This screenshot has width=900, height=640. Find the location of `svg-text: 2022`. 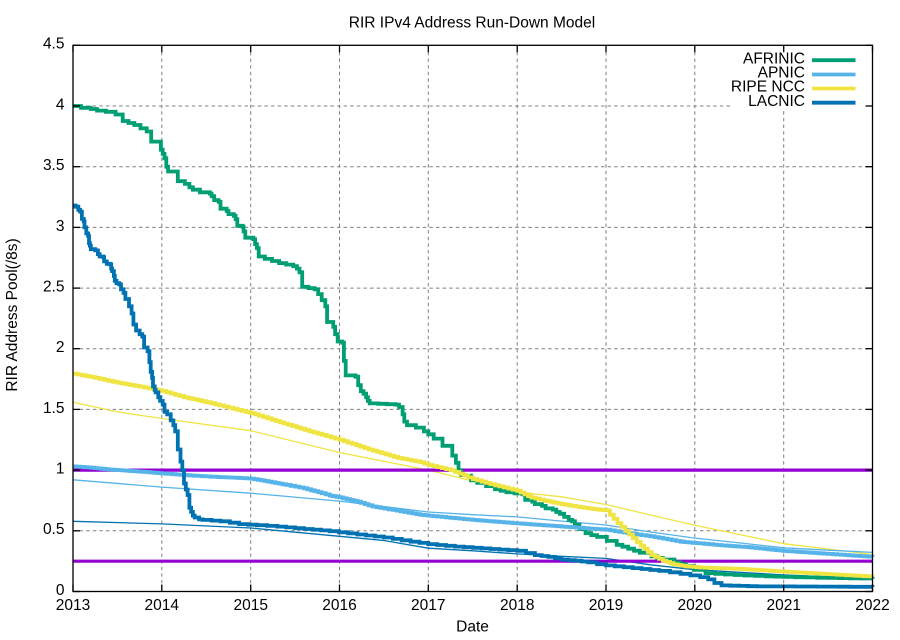

svg-text: 2022 is located at coordinates (872, 605).